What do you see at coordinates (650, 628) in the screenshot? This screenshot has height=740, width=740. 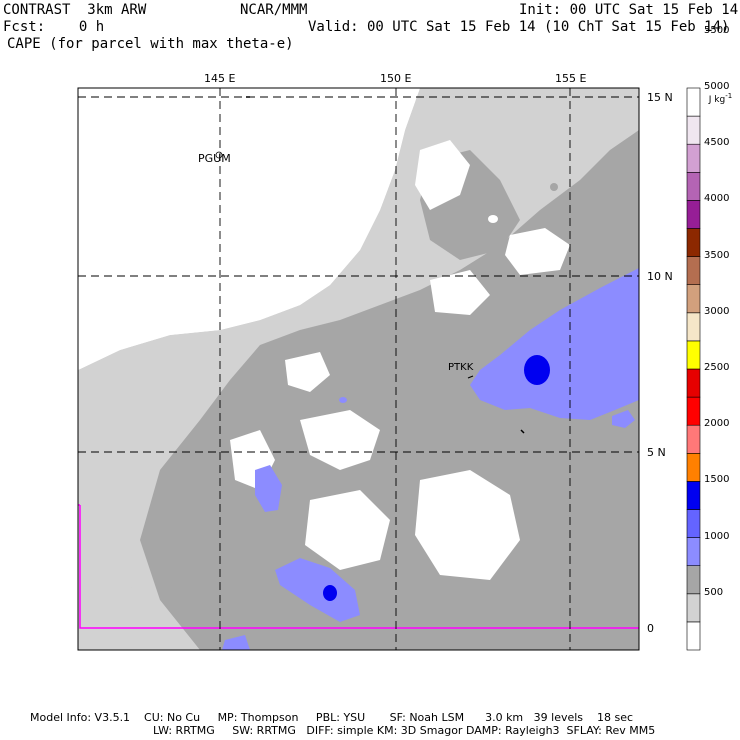 I see `lat-label-0: 0` at bounding box center [650, 628].